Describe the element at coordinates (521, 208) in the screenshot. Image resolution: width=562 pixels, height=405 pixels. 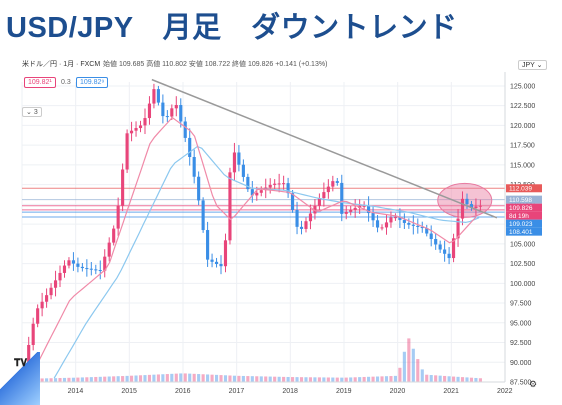
I see `price-tag-label: 109.826` at that location.